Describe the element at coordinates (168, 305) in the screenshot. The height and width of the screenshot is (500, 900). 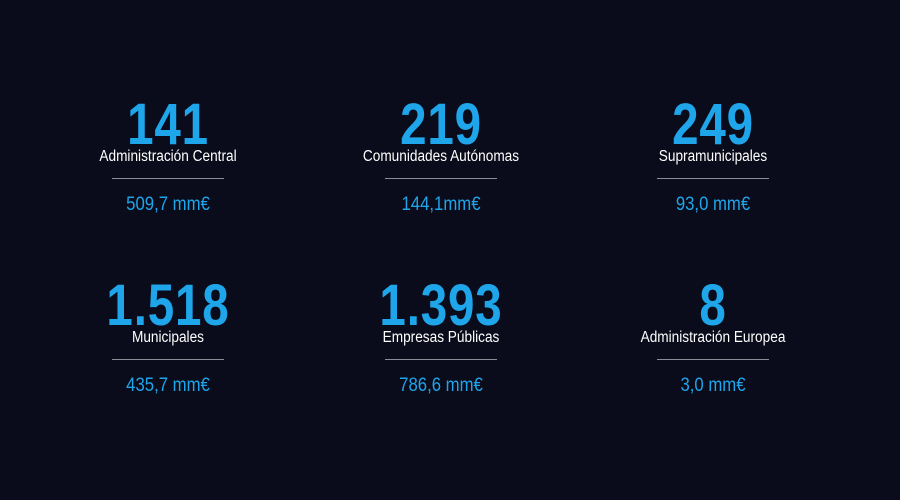
I see `stat-count: 1.518` at that location.